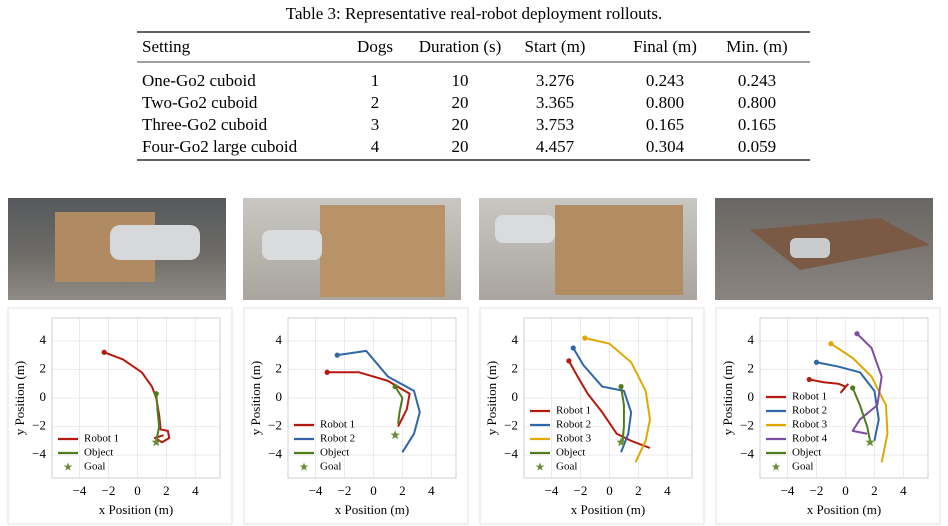  I want to click on table-cell: Three-Go2 cuboid, so click(205, 124).